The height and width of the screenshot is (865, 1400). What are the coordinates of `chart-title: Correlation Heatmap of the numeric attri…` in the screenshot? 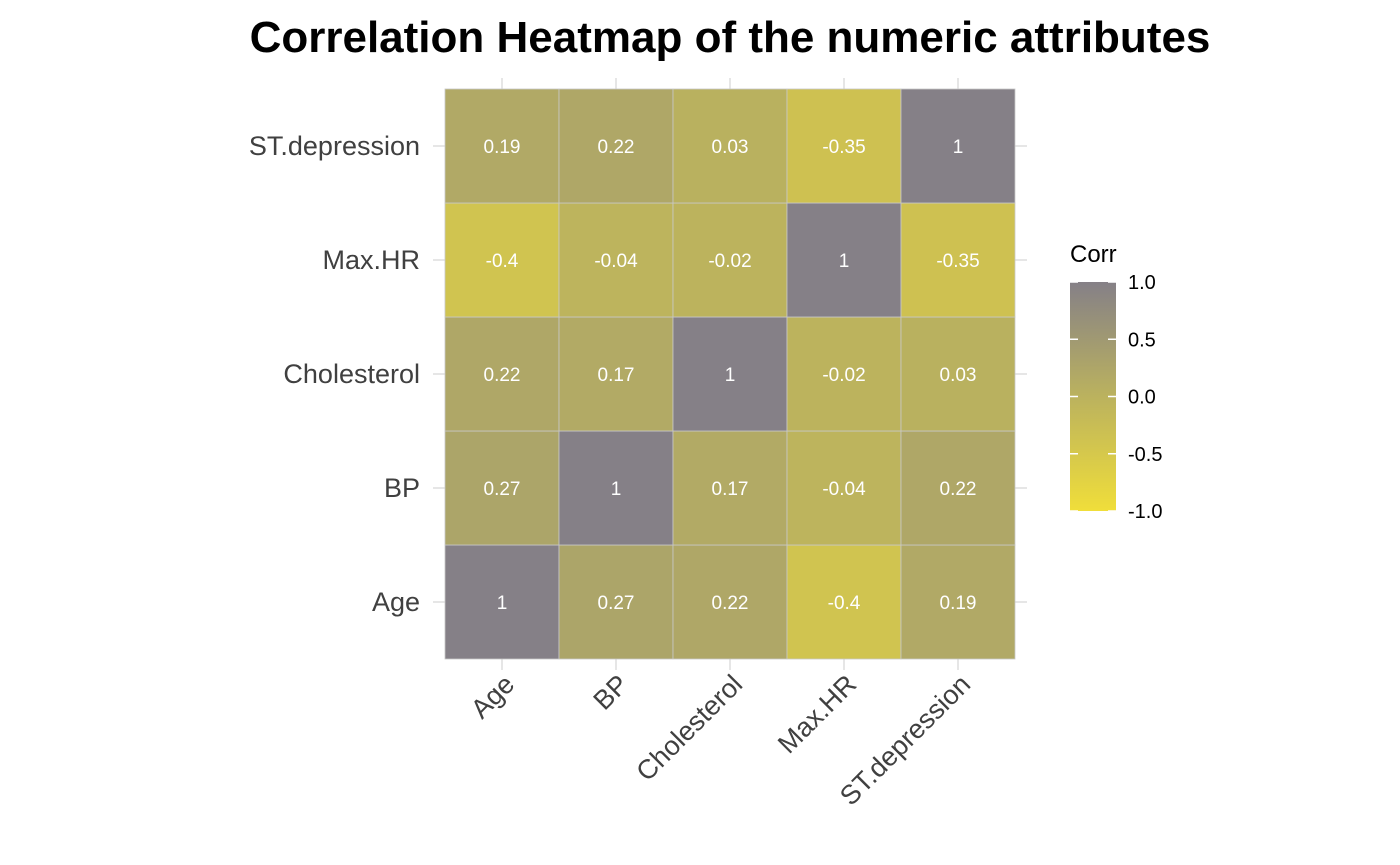 It's located at (730, 37).